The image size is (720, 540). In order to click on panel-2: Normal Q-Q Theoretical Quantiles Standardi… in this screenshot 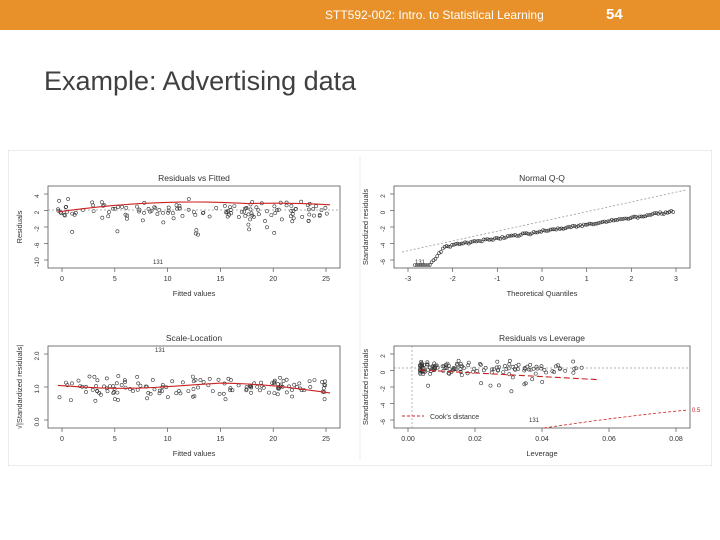, I will do `click(526, 235)`.